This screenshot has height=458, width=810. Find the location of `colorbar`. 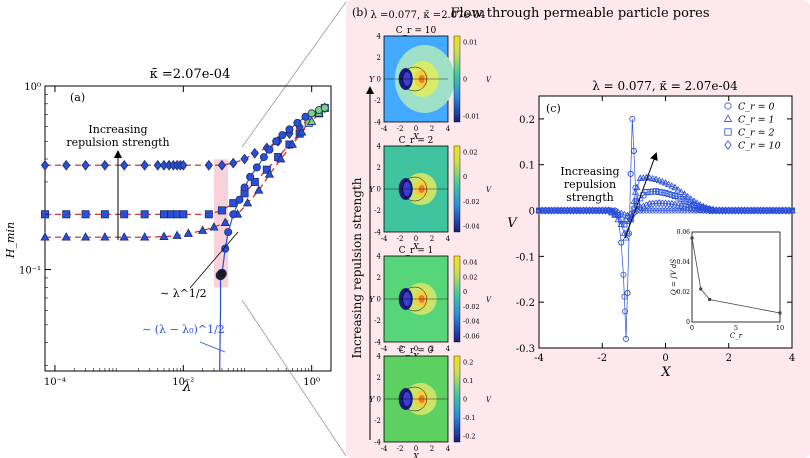

colorbar is located at coordinates (457, 79).